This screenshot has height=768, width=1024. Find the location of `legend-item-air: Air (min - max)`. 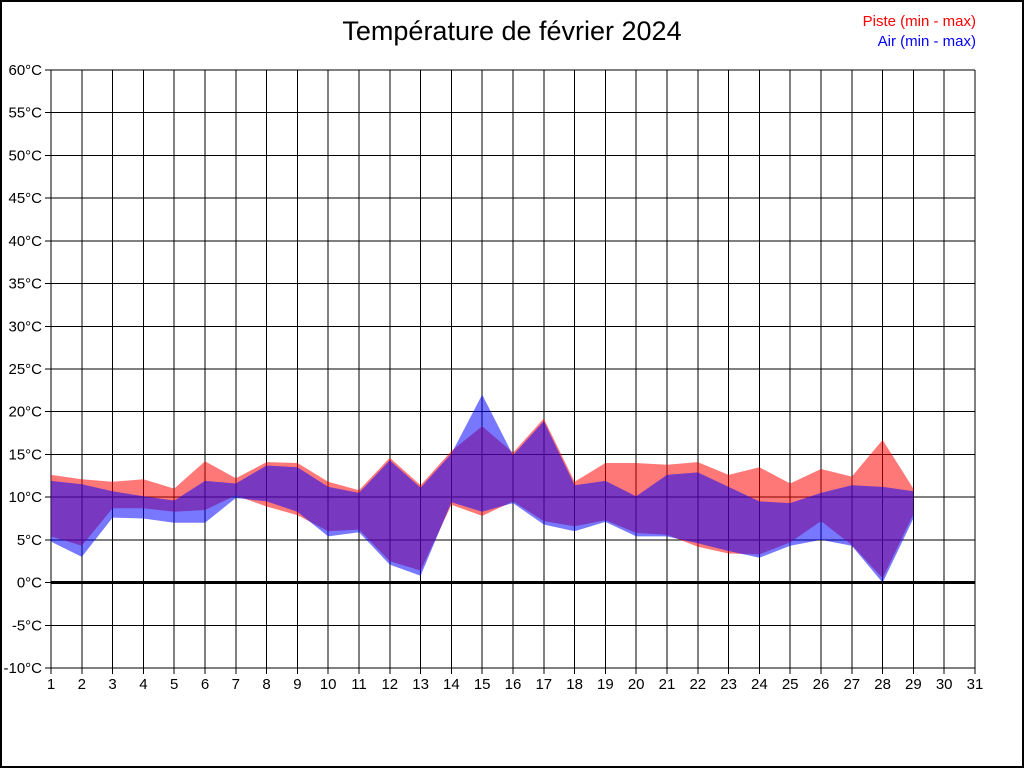

legend-item-air: Air (min - max) is located at coordinates (926, 41).